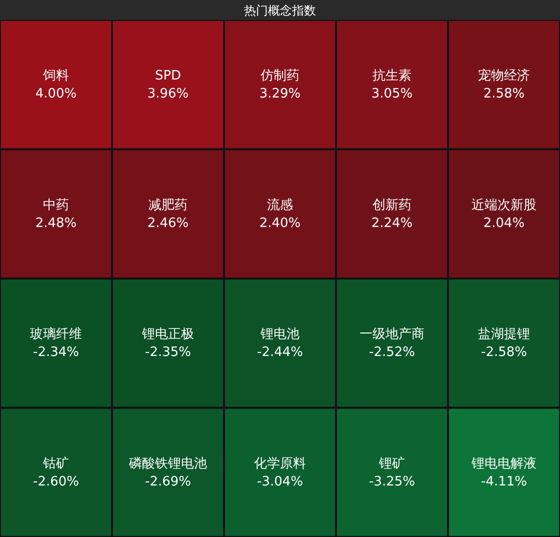 This screenshot has width=560, height=537. Describe the element at coordinates (280, 76) in the screenshot. I see `category-label: 仿制药` at that location.